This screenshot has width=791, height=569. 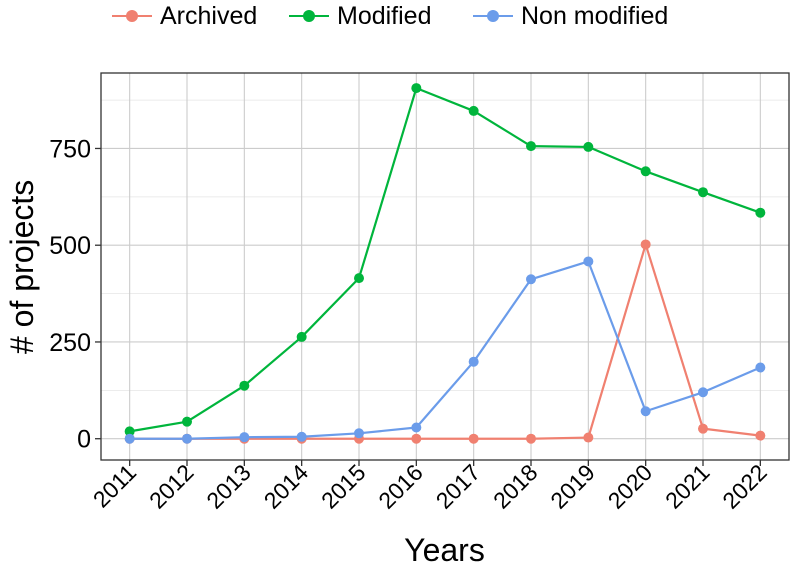 What do you see at coordinates (114, 485) in the screenshot?
I see `x-tick-label: 2011` at bounding box center [114, 485].